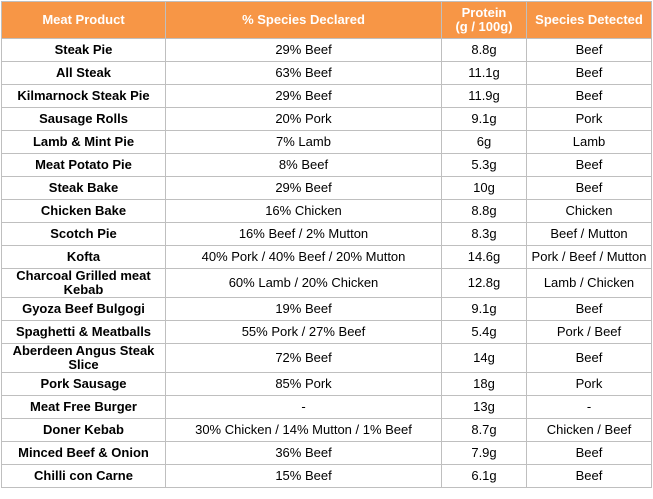  What do you see at coordinates (303, 119) in the screenshot?
I see `data-cell: 20% Pork` at bounding box center [303, 119].